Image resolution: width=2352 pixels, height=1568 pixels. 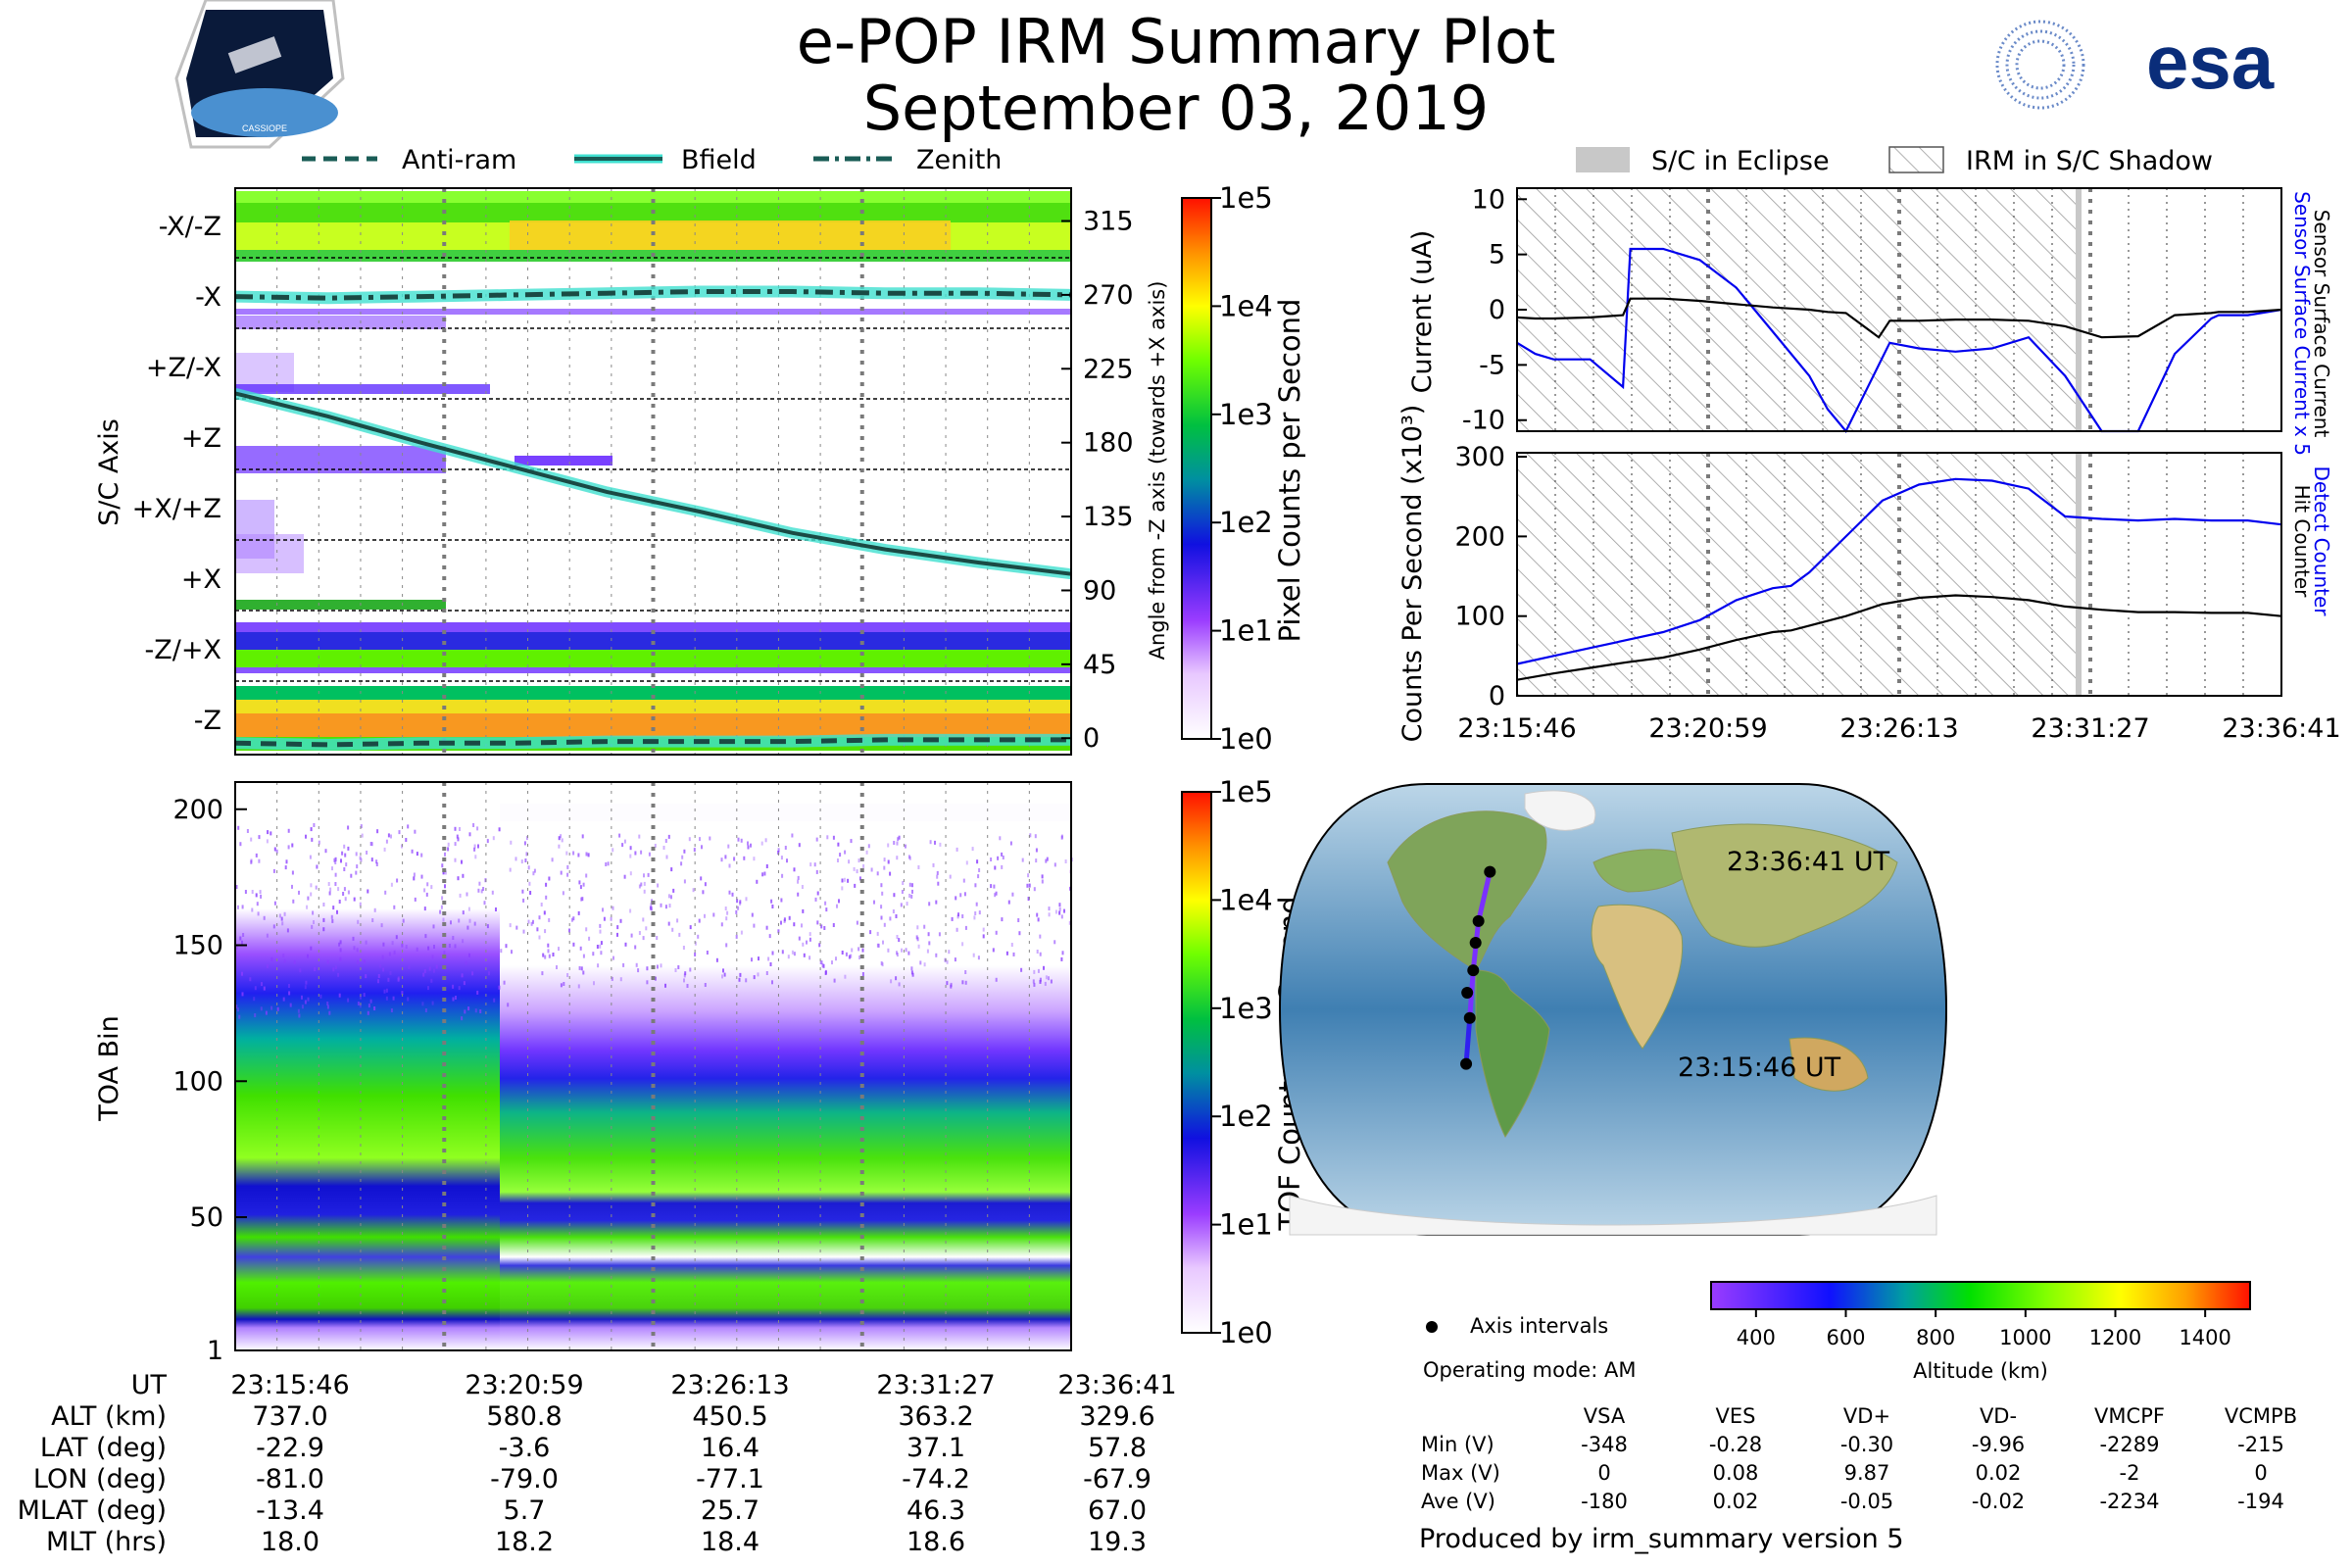 I want to click on y-cat-label: -Z, so click(x=207, y=721).